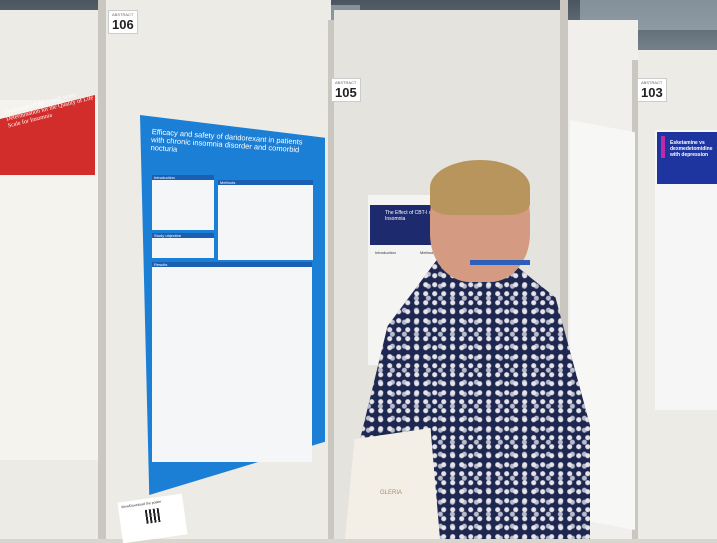 Image resolution: width=717 pixels, height=543 pixels. Describe the element at coordinates (663, 147) in the screenshot. I see `accent-bar` at that location.